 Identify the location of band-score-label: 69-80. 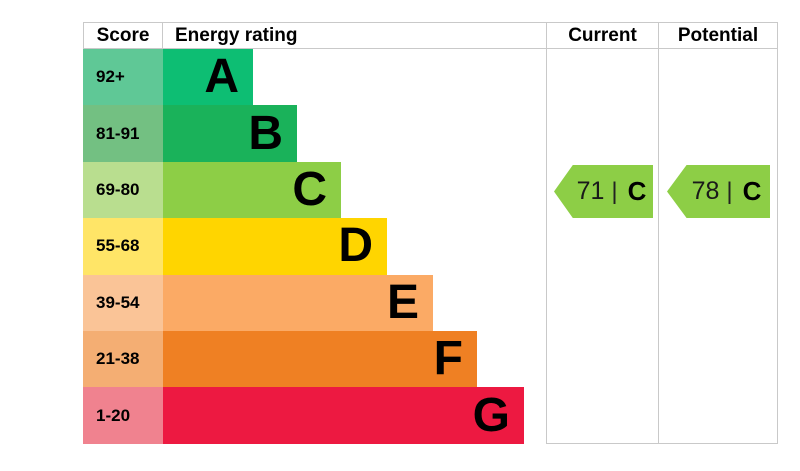
(123, 190).